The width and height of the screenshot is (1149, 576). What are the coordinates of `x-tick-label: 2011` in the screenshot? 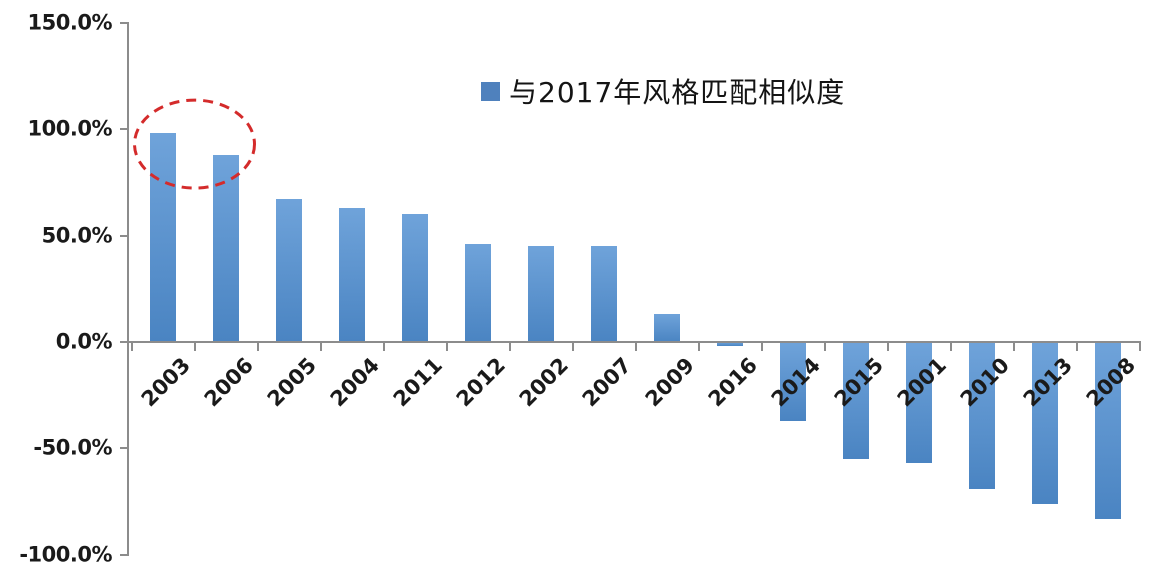 It's located at (417, 382).